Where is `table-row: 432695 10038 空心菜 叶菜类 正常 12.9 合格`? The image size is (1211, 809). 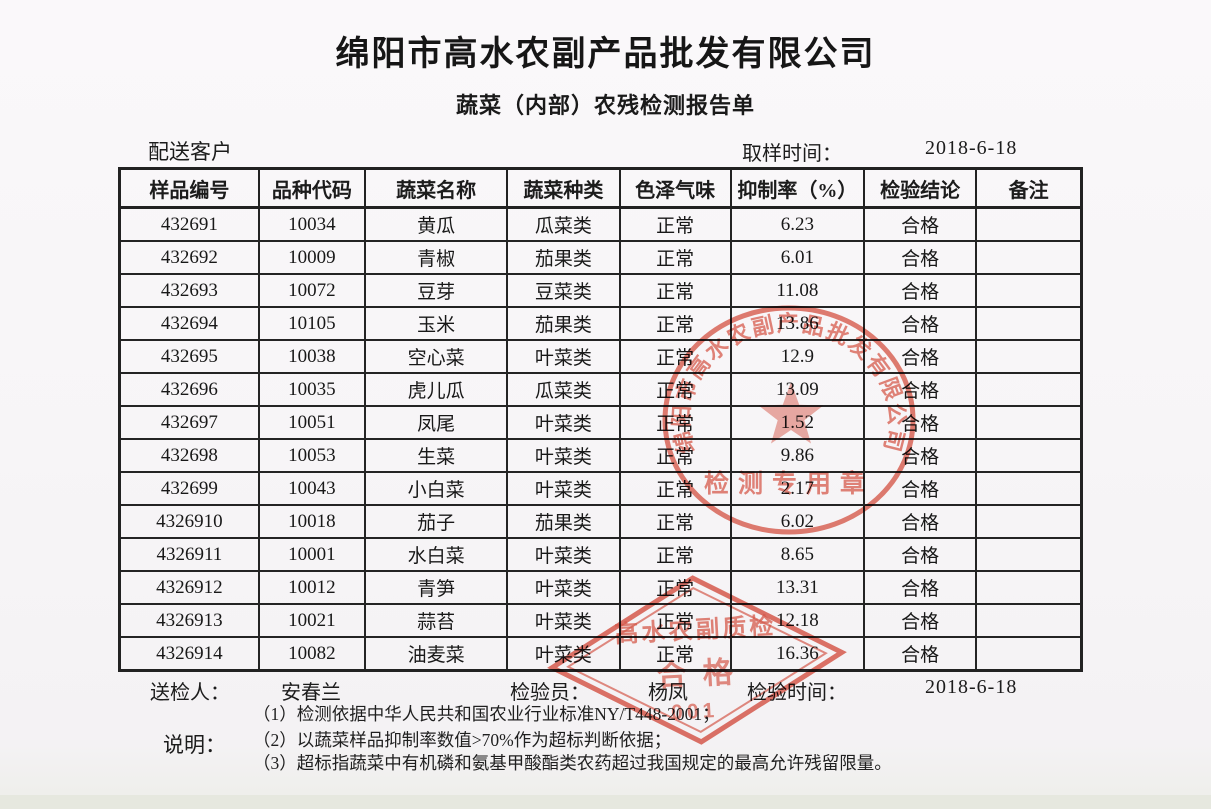
table-row: 432695 10038 空心菜 叶菜类 正常 12.9 合格 is located at coordinates (600, 356).